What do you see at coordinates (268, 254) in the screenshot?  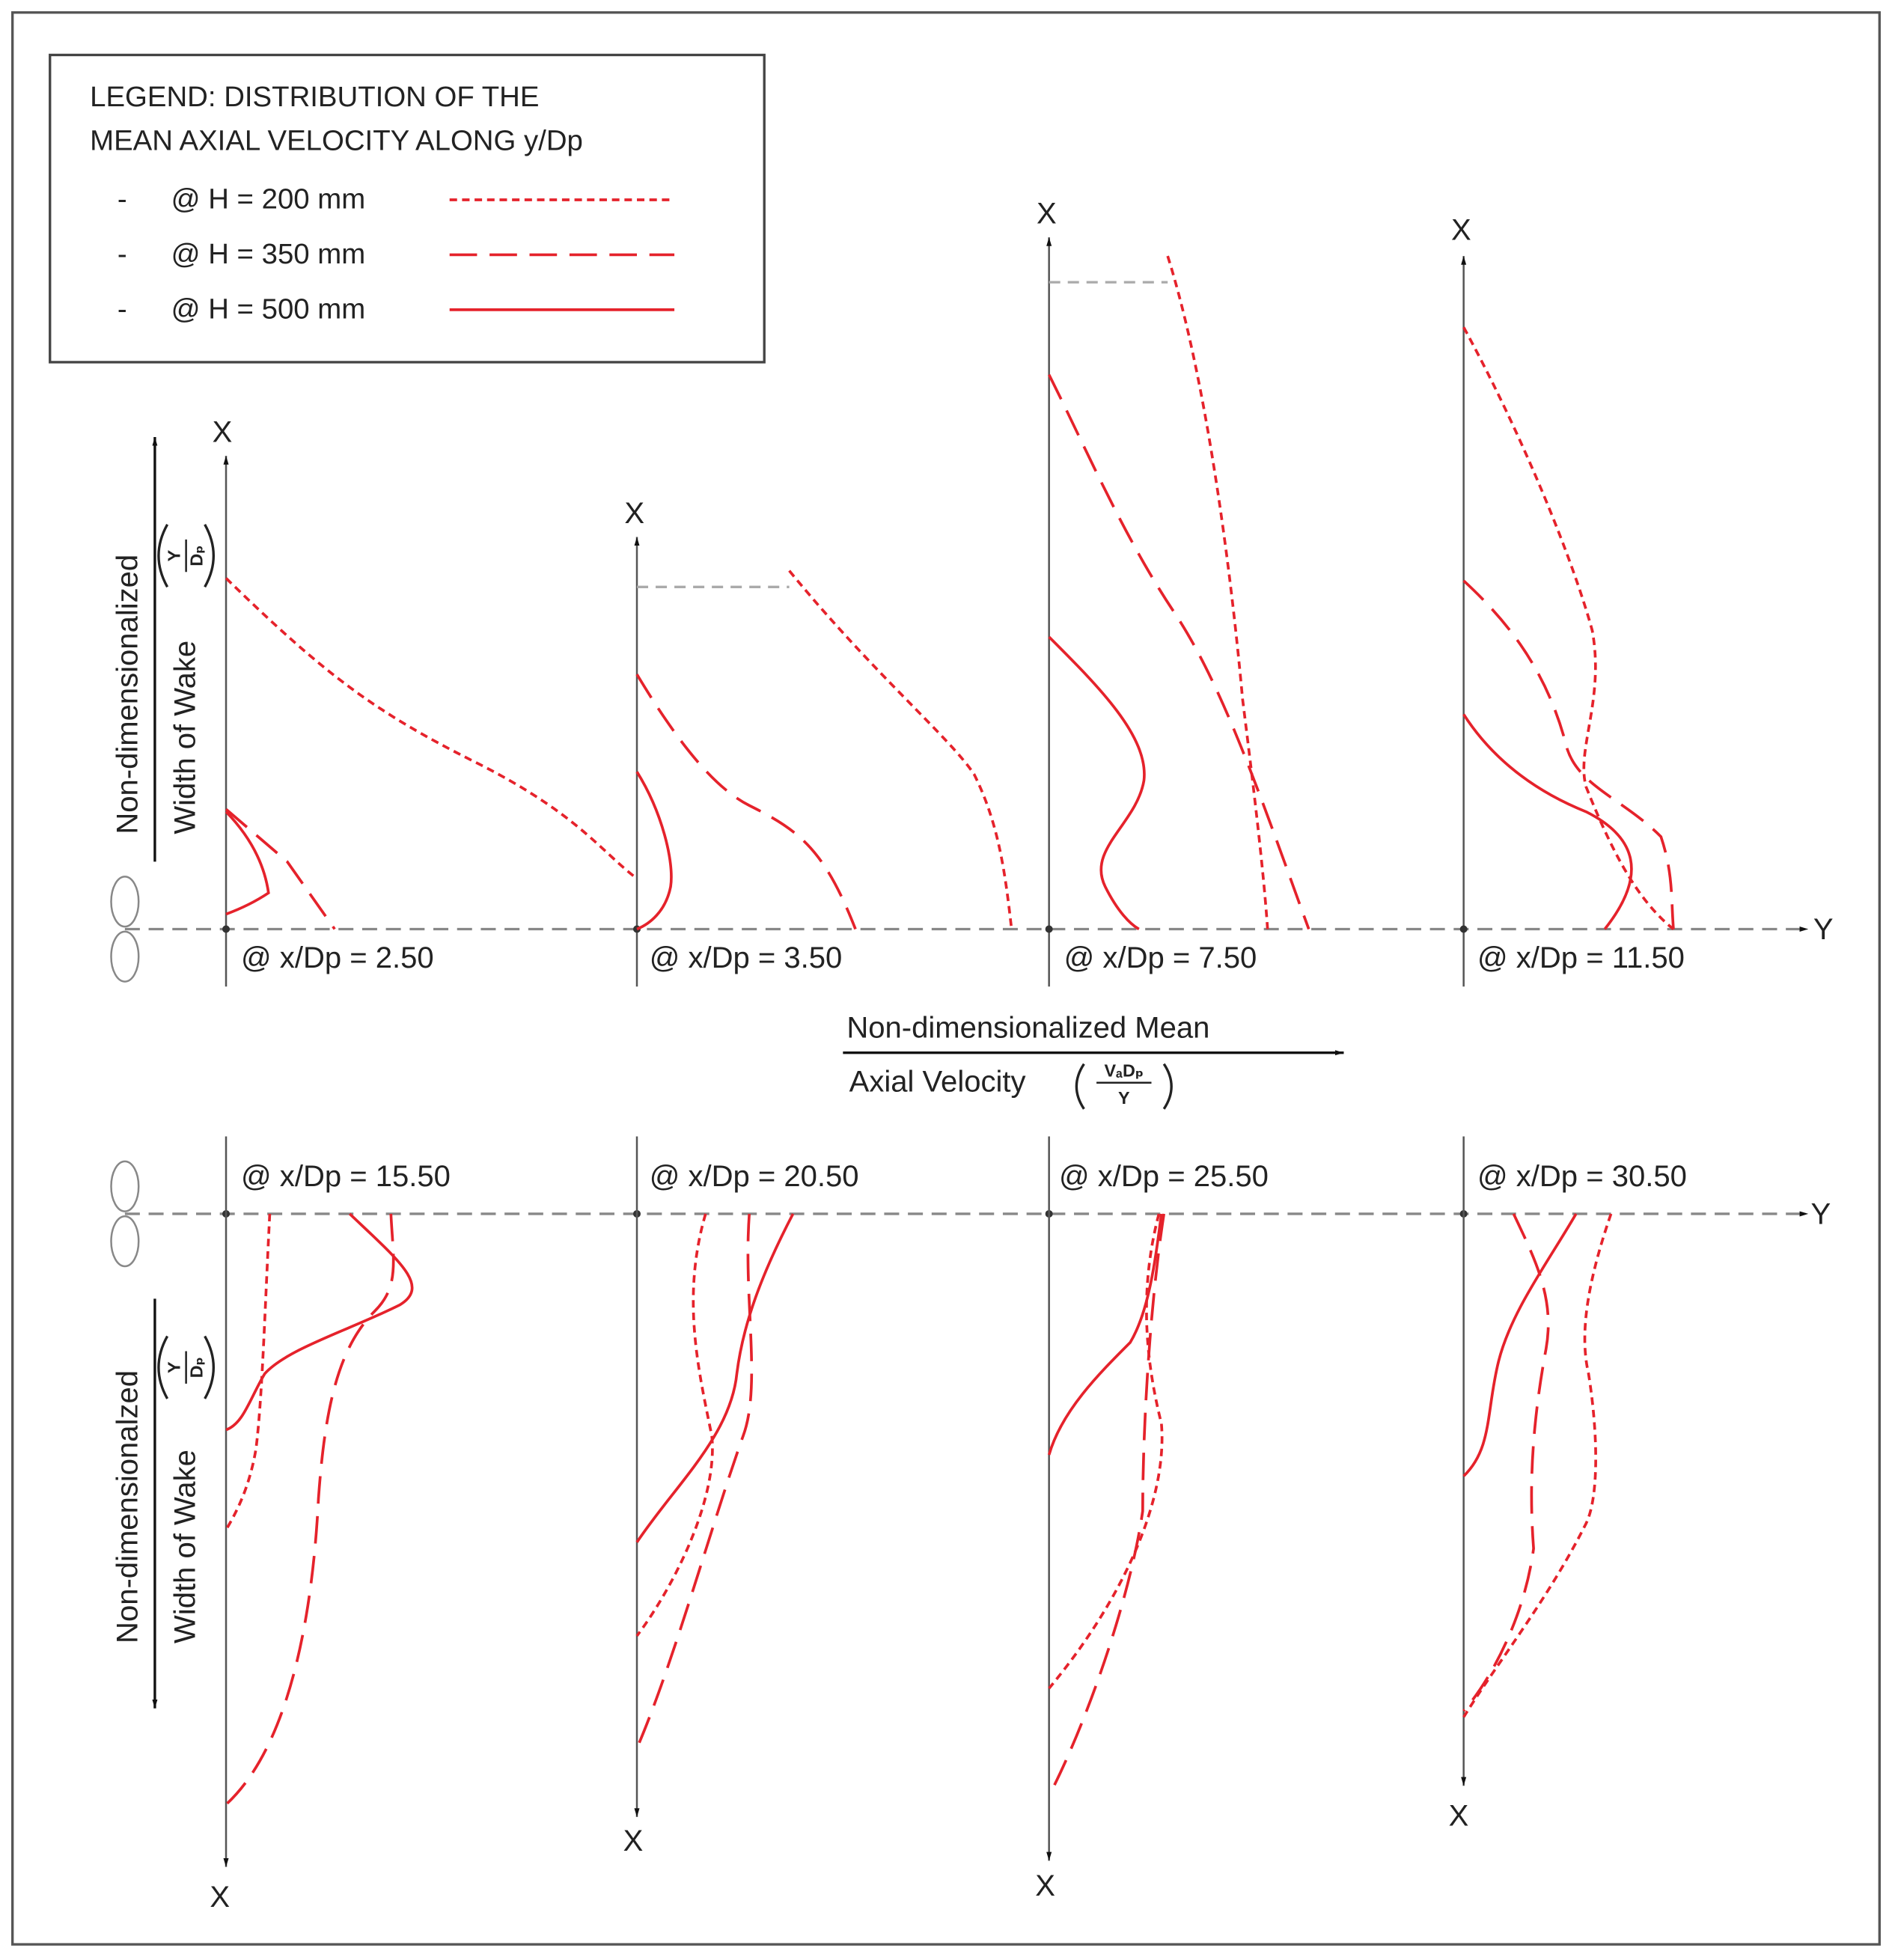 I see `legend-label: @ H = 350 mm` at bounding box center [268, 254].